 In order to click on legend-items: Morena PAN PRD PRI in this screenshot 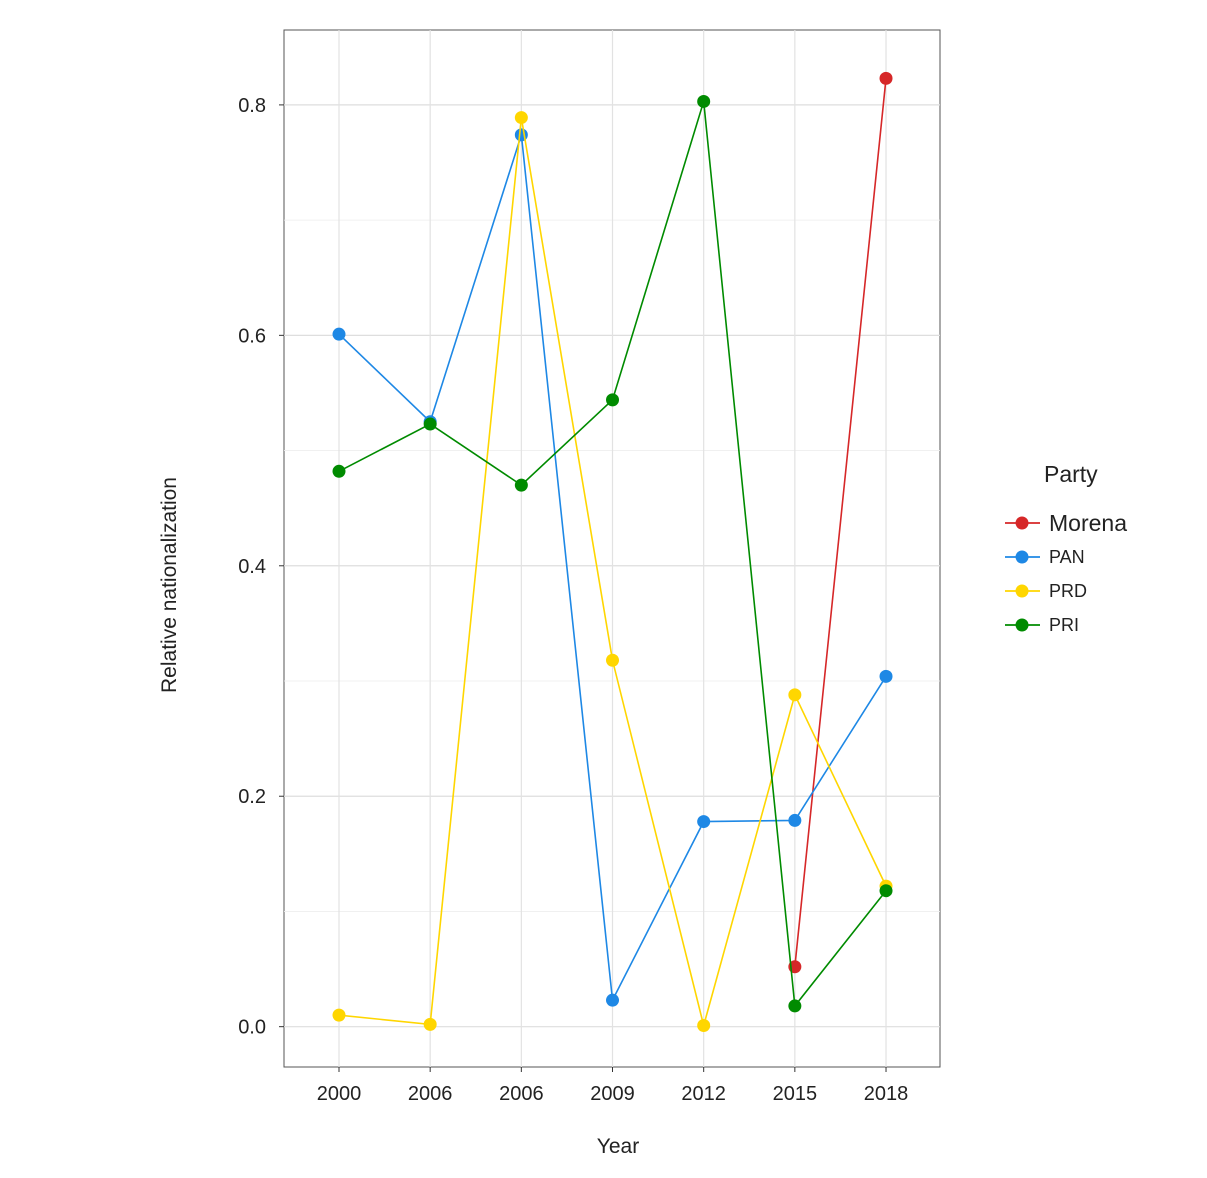, I will do `click(1066, 572)`.